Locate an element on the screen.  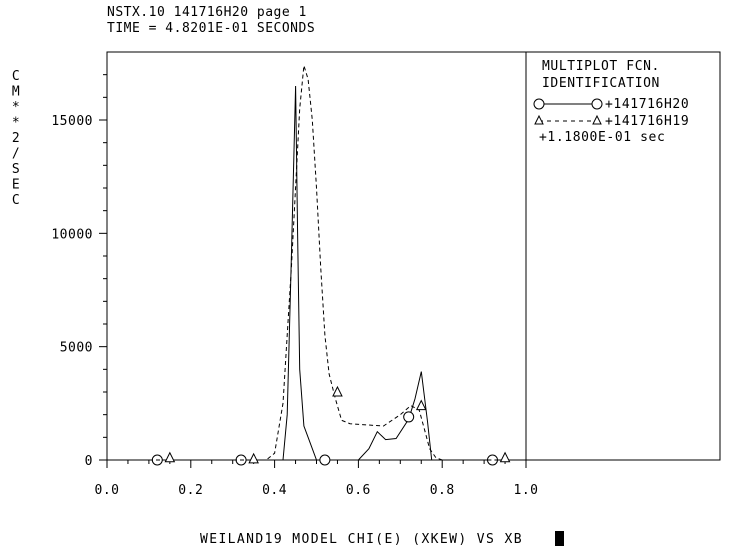
legend-entry-2: +141716H19 is located at coordinates (647, 121).